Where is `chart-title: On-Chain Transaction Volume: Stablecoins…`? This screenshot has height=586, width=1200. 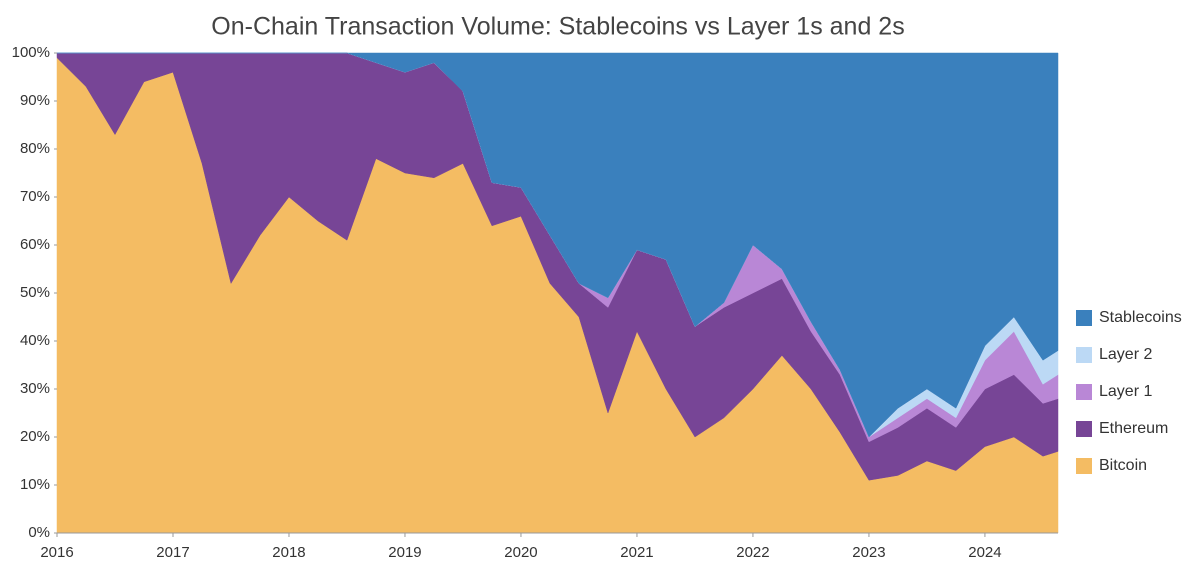 chart-title: On-Chain Transaction Volume: Stablecoins… is located at coordinates (557, 27).